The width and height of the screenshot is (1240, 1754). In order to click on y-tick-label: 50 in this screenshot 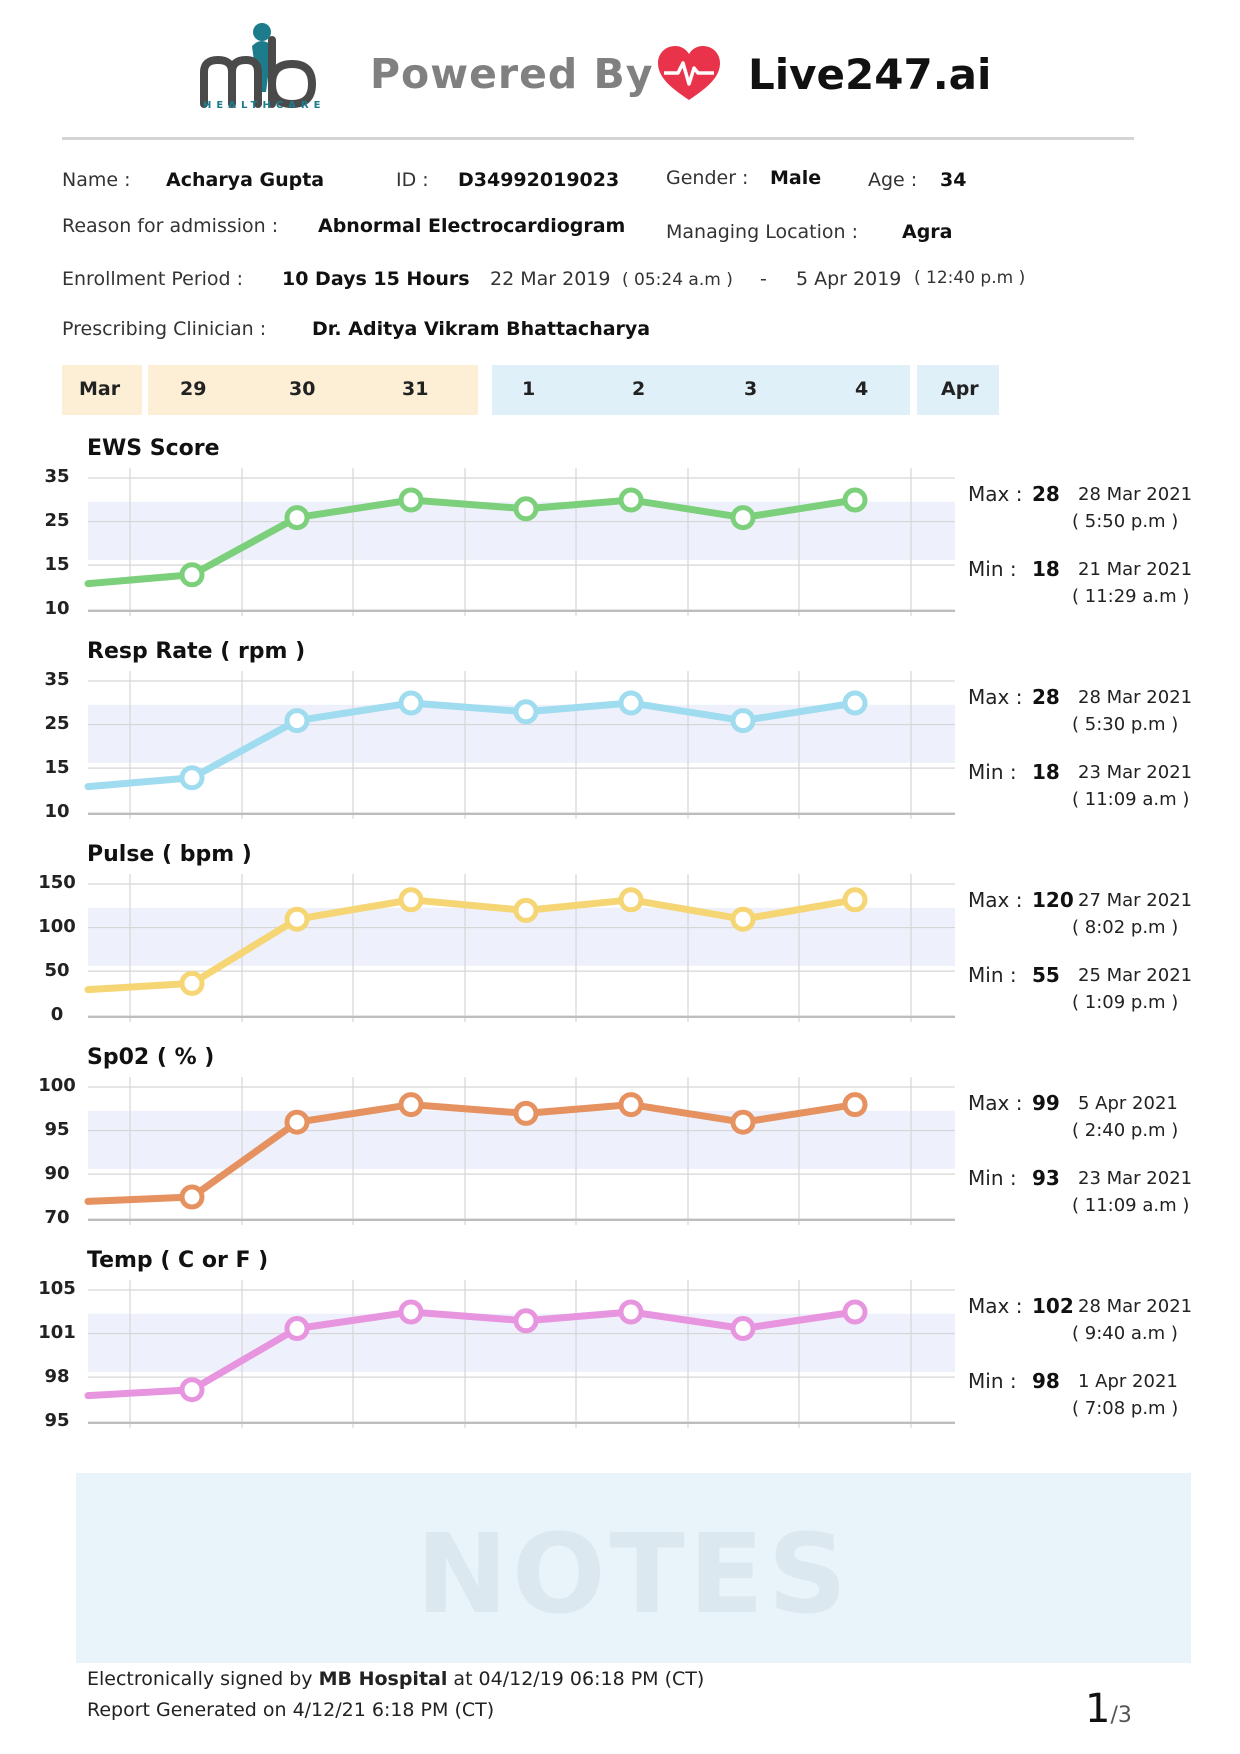, I will do `click(57, 970)`.